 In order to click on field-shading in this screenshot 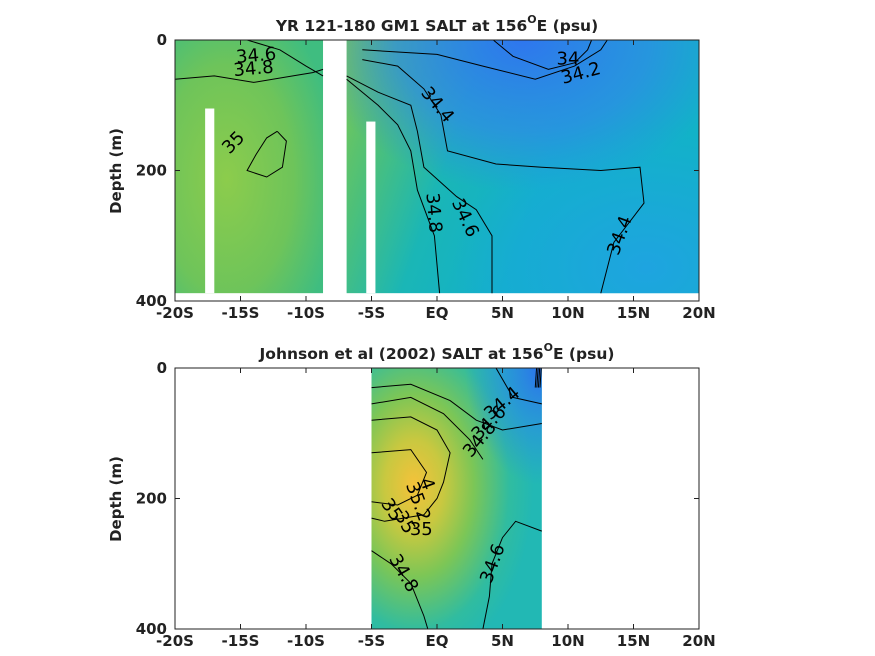, I will do `click(456, 498)`.